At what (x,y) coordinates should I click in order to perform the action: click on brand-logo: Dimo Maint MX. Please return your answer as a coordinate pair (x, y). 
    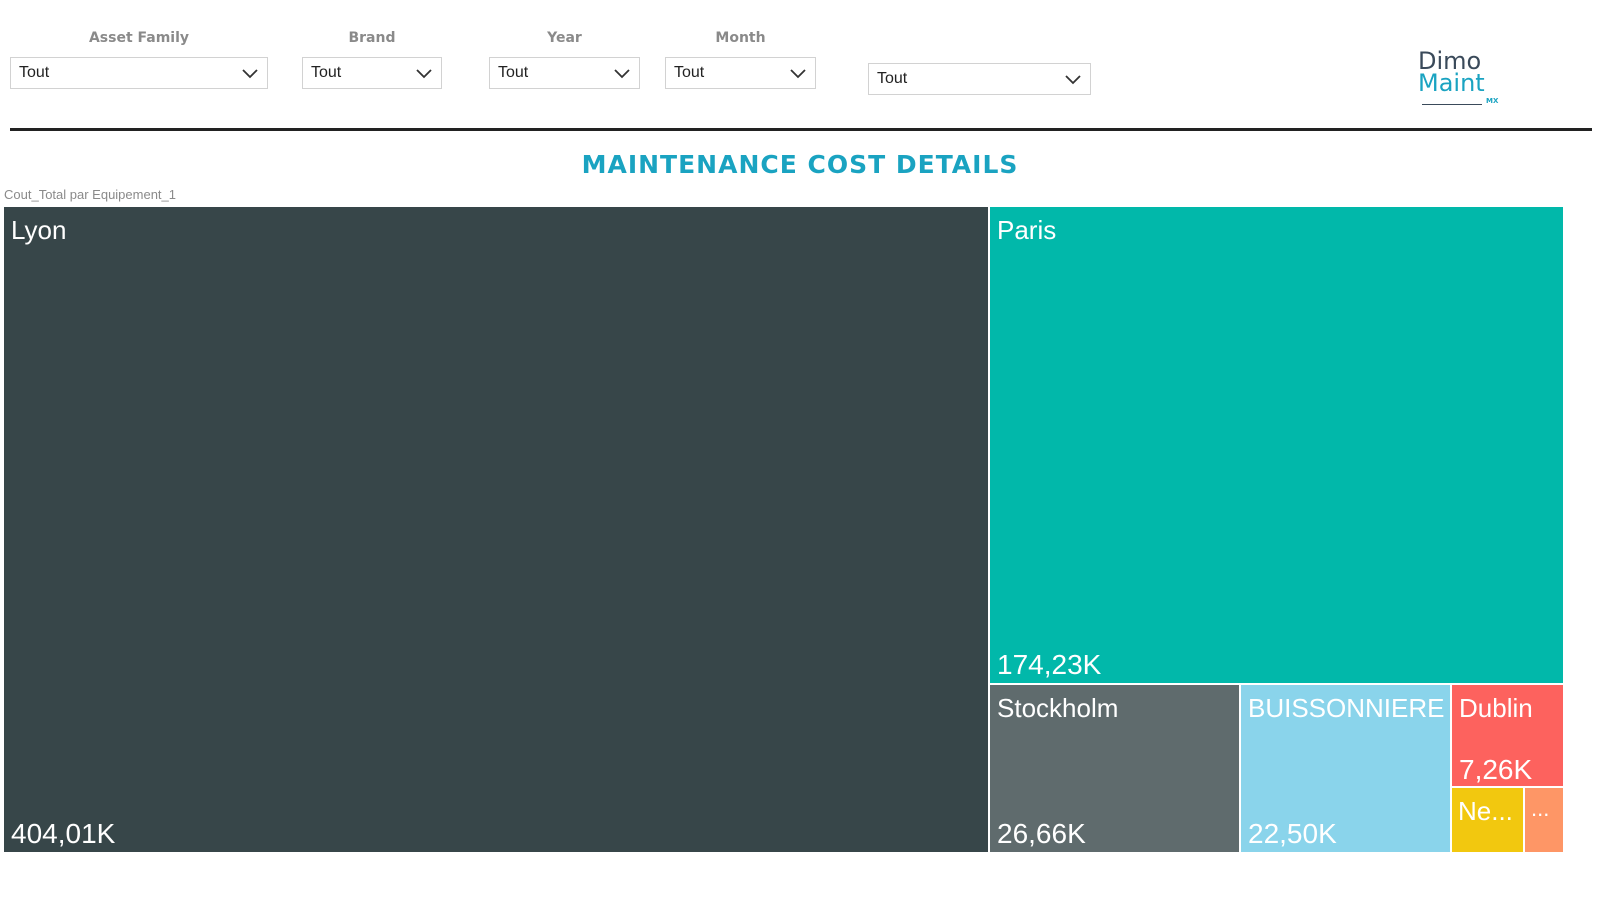
    Looking at the image, I should click on (1463, 78).